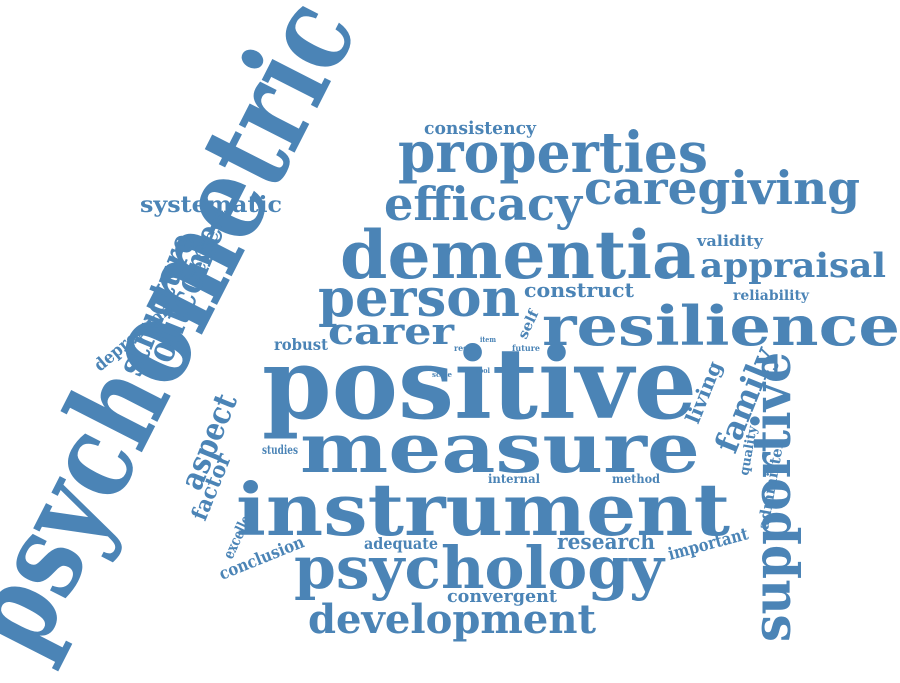 The width and height of the screenshot is (900, 683). What do you see at coordinates (721, 326) in the screenshot?
I see `word-resilience: resilience` at bounding box center [721, 326].